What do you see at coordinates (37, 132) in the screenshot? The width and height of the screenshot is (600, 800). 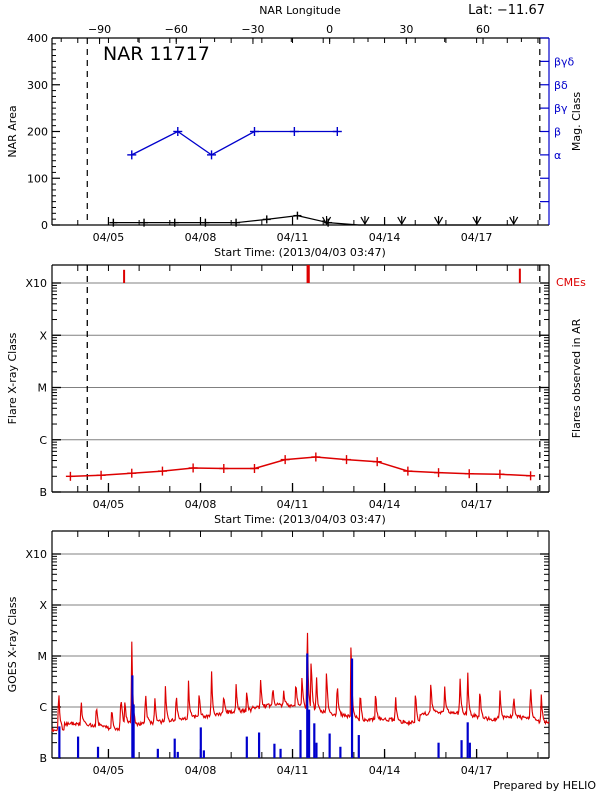 I see `y-axis-tick-label: 200` at bounding box center [37, 132].